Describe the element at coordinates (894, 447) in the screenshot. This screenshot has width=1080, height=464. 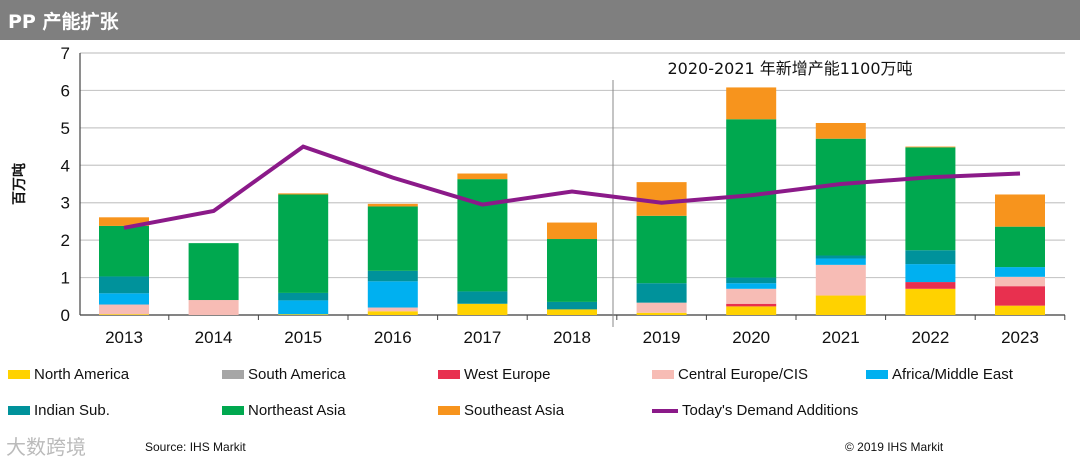
I see `copyright-text: © 2019 IHS Markit` at that location.